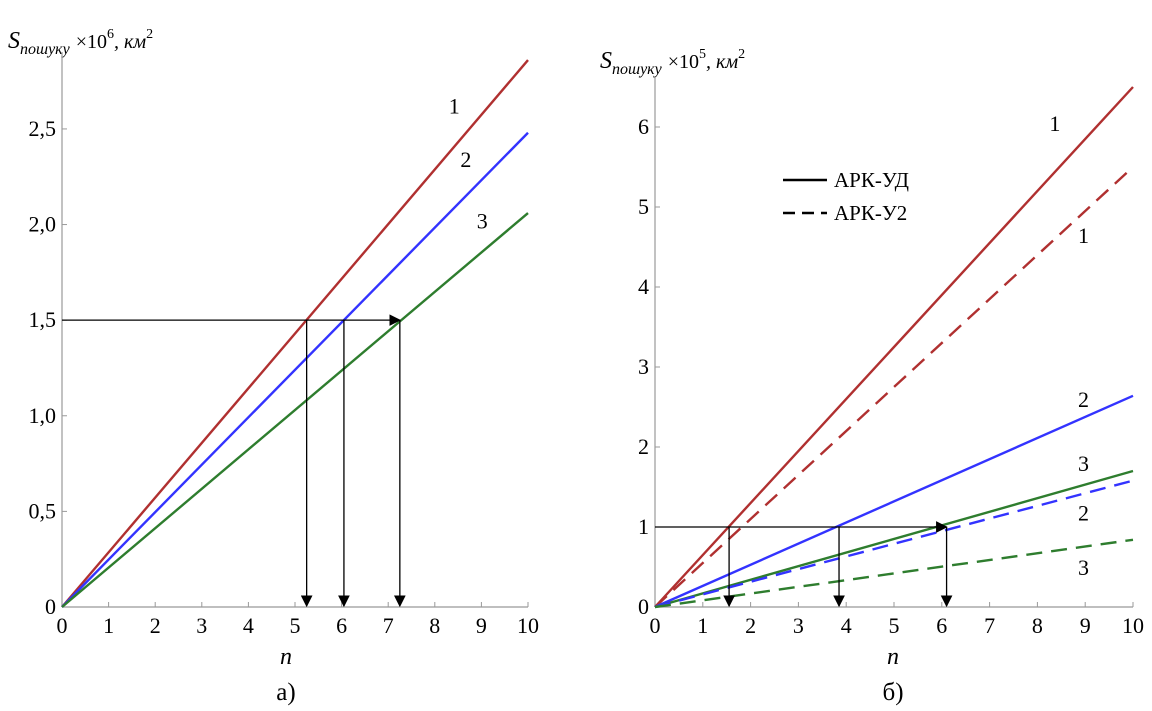 The width and height of the screenshot is (1152, 711). What do you see at coordinates (434, 625) in the screenshot?
I see `x-tick-label-a: 8` at bounding box center [434, 625].